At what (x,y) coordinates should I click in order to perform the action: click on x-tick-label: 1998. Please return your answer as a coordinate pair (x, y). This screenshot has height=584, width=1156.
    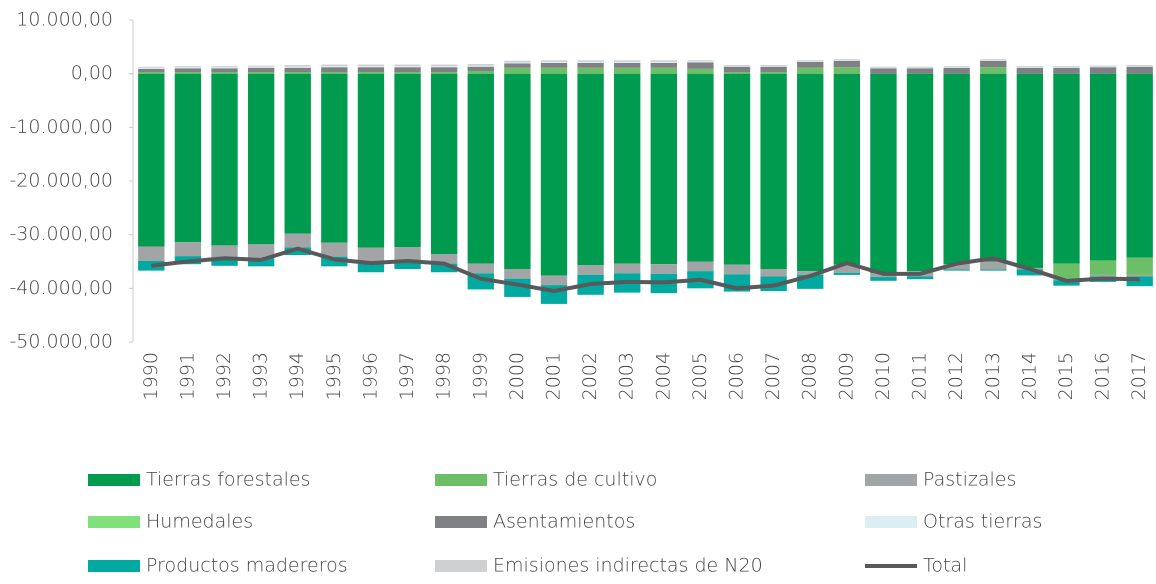
    Looking at the image, I should click on (444, 376).